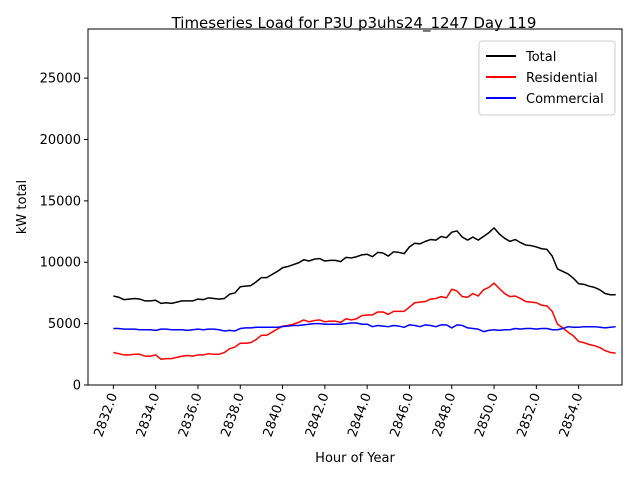 This screenshot has width=640, height=480. I want to click on x-tick-label: 2838.0, so click(233, 415).